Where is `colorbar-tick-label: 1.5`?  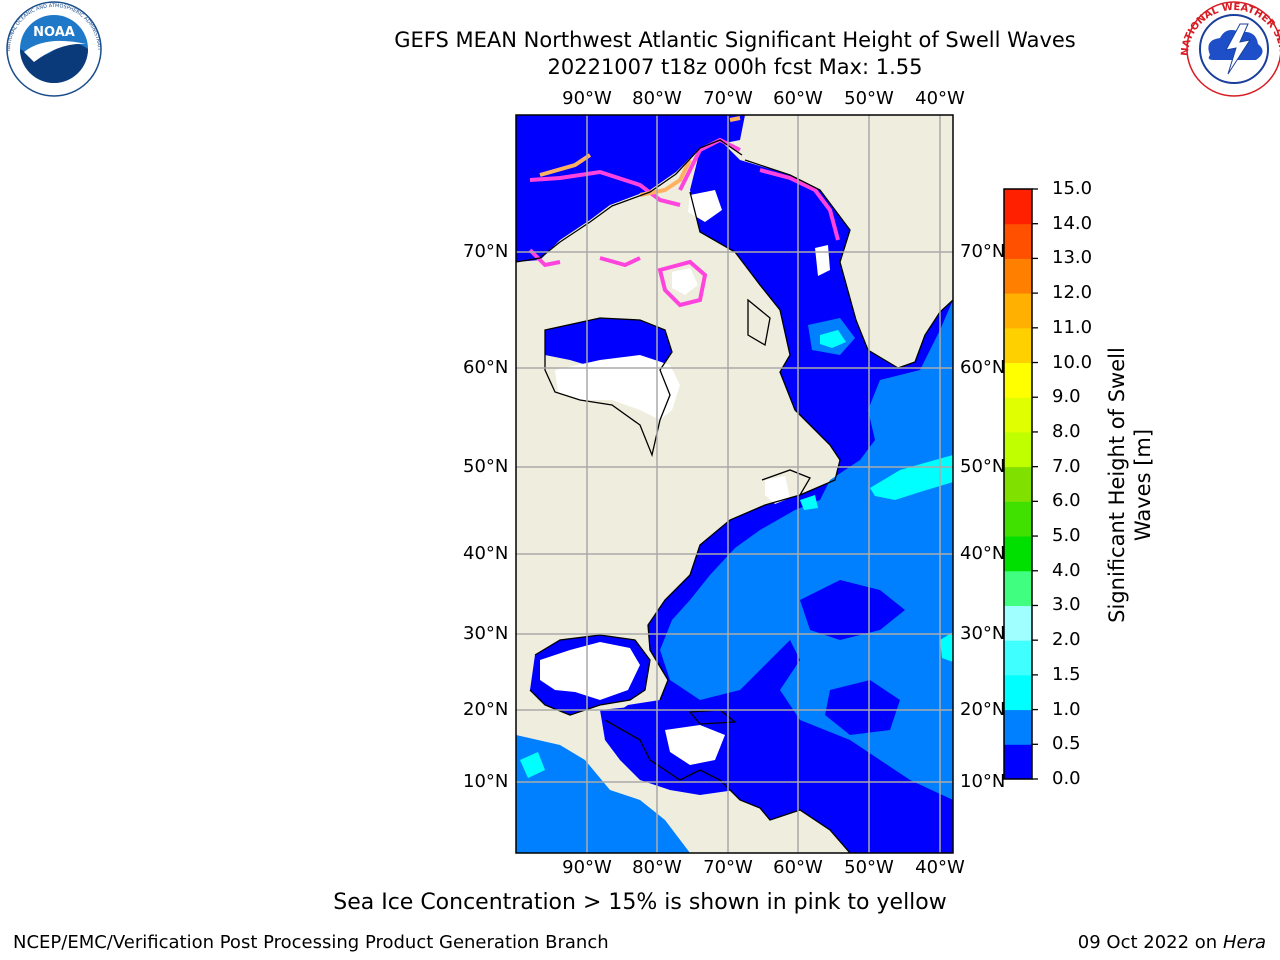 colorbar-tick-label: 1.5 is located at coordinates (1066, 674).